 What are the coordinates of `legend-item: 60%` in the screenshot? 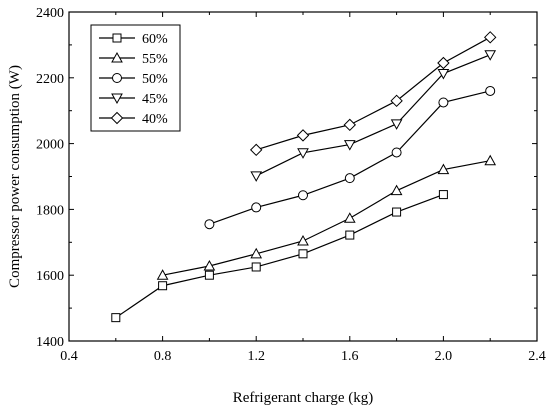 It's located at (133, 39).